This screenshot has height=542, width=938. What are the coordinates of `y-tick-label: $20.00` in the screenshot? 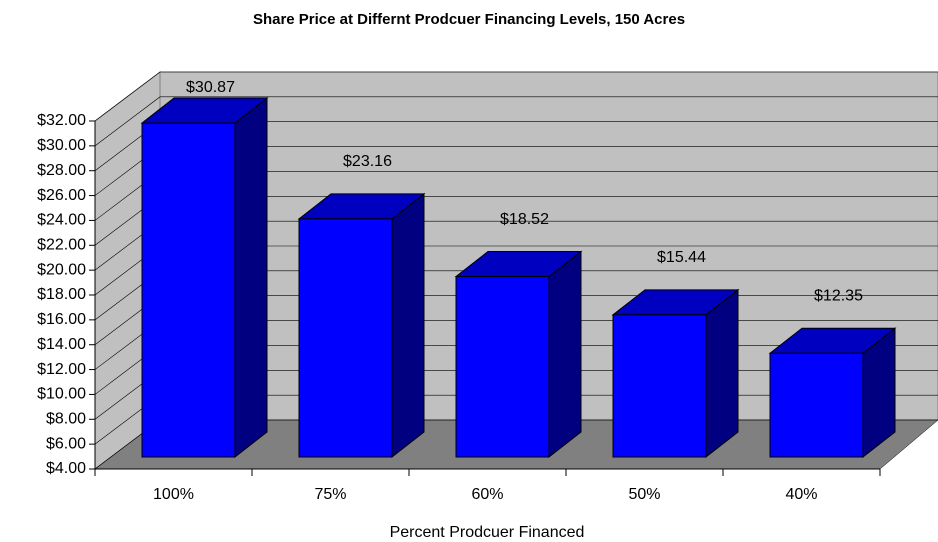 It's located at (61, 269).